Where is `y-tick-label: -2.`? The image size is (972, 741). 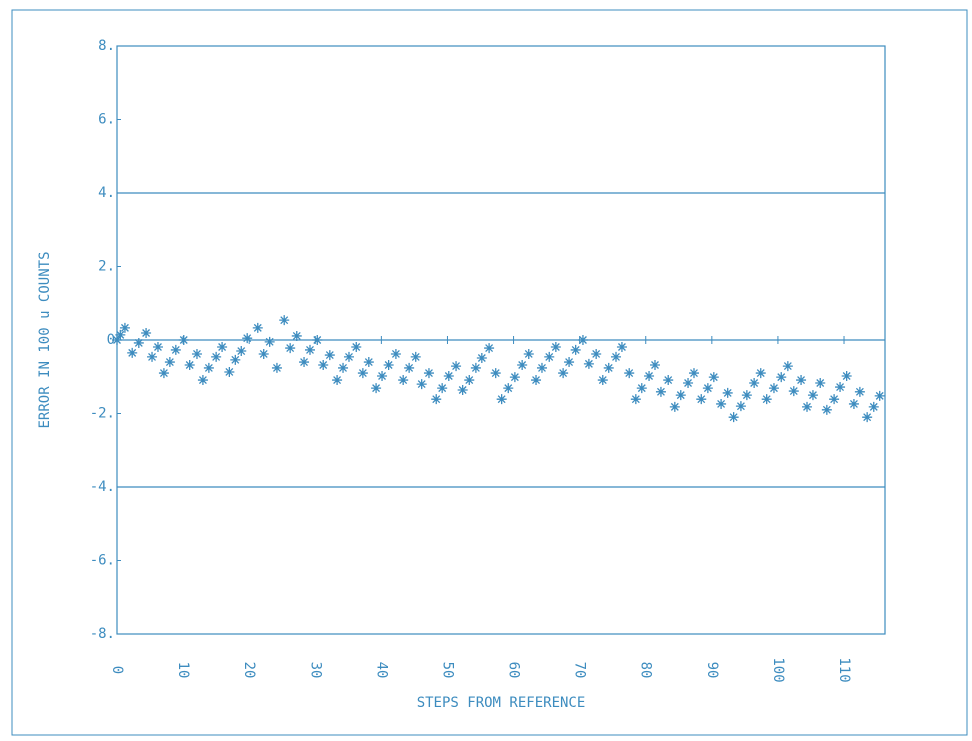 y-tick-label: -2. is located at coordinates (102, 414).